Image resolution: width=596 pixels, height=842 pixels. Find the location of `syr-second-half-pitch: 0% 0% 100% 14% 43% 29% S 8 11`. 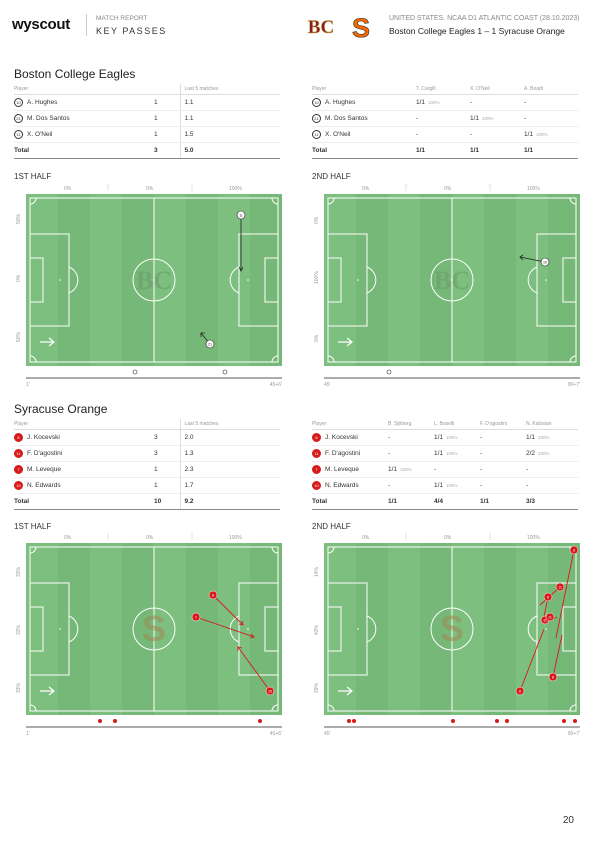

syr-second-half-pitch: 0% 0% 100% 14% 43% 29% S 8 11 is located at coordinates (447, 636).